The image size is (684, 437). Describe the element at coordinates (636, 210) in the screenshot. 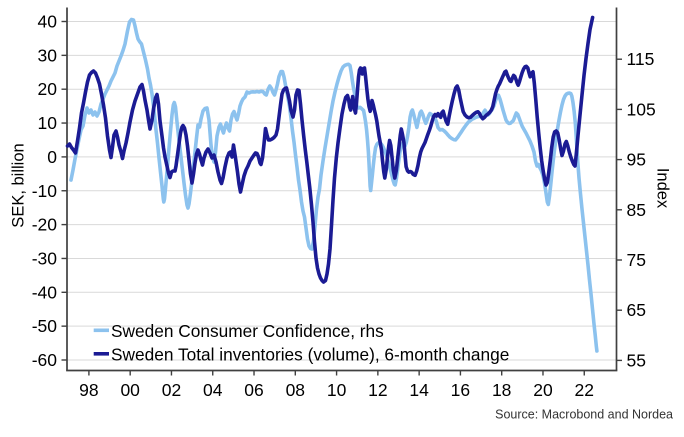

I see `svg-text: 85` at that location.